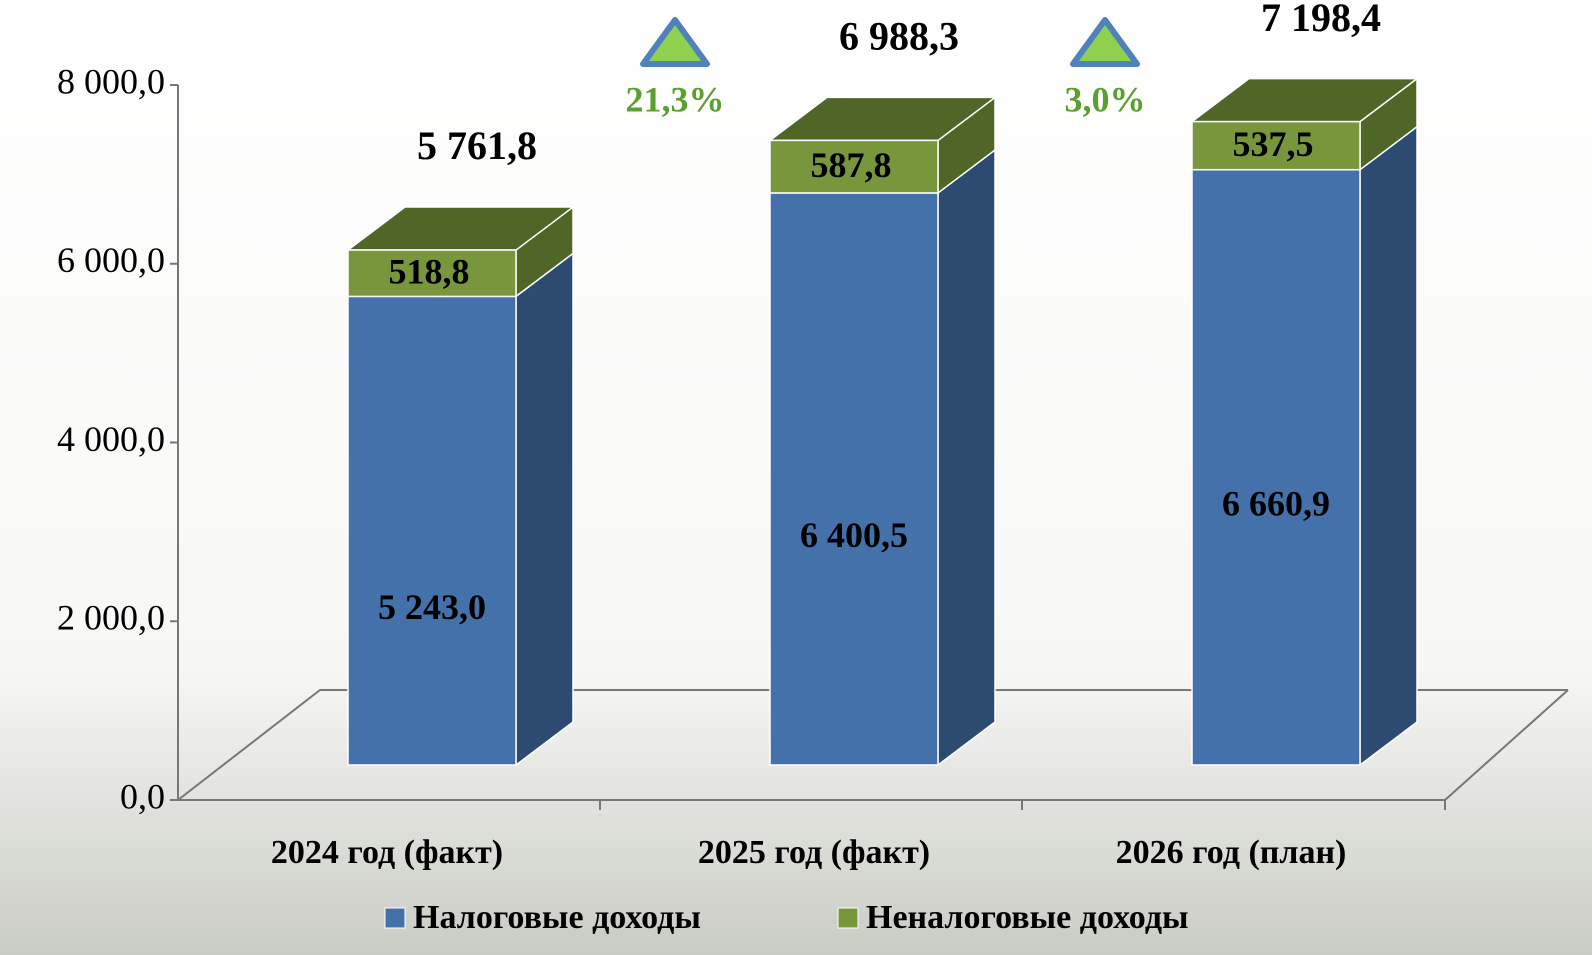 The width and height of the screenshot is (1592, 955). Describe the element at coordinates (675, 99) in the screenshot. I see `growth-label: 21,3%` at that location.